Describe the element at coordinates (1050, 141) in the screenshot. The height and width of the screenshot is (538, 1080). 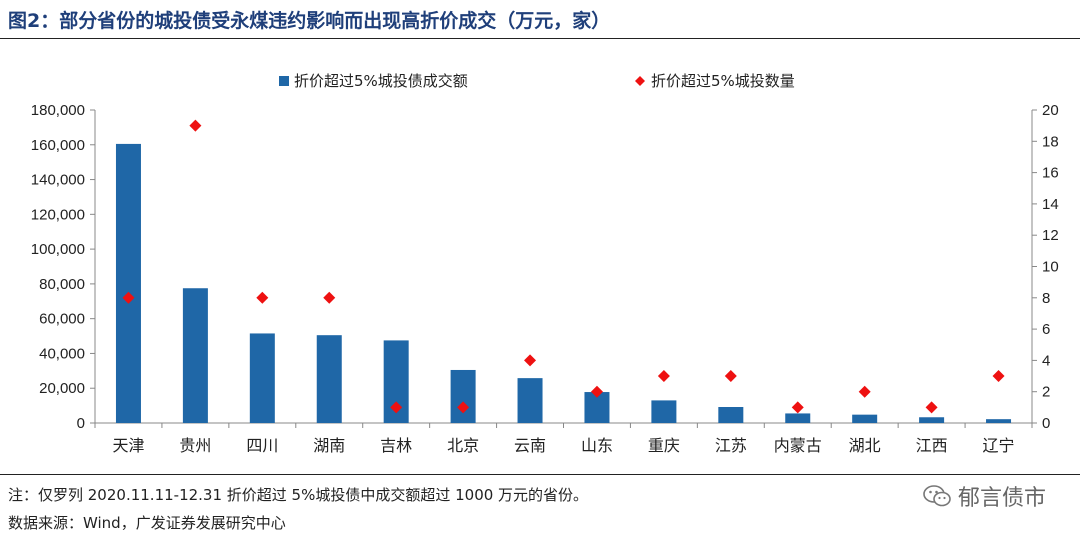
I see `right-tick-label: 18` at that location.